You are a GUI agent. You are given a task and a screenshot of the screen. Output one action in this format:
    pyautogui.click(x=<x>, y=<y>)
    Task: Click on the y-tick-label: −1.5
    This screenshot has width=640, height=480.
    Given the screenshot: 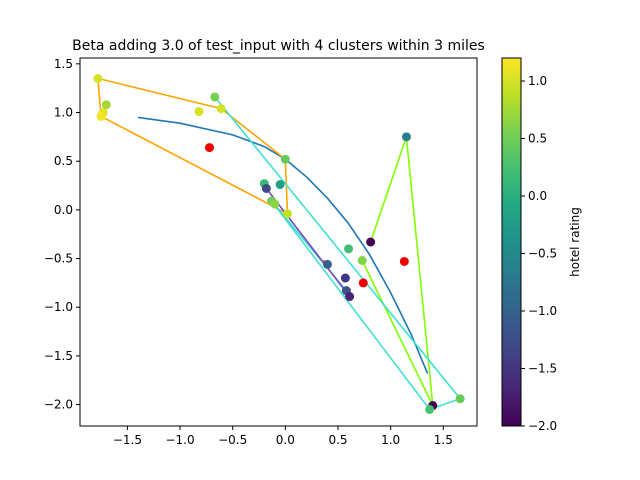 What is the action you would take?
    pyautogui.click(x=58, y=356)
    